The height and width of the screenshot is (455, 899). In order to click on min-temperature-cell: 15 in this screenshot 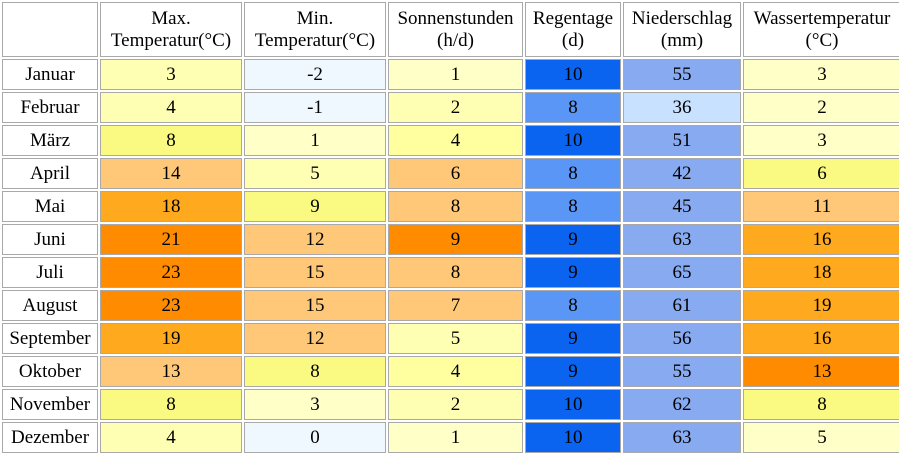, I will do `click(315, 305)`.